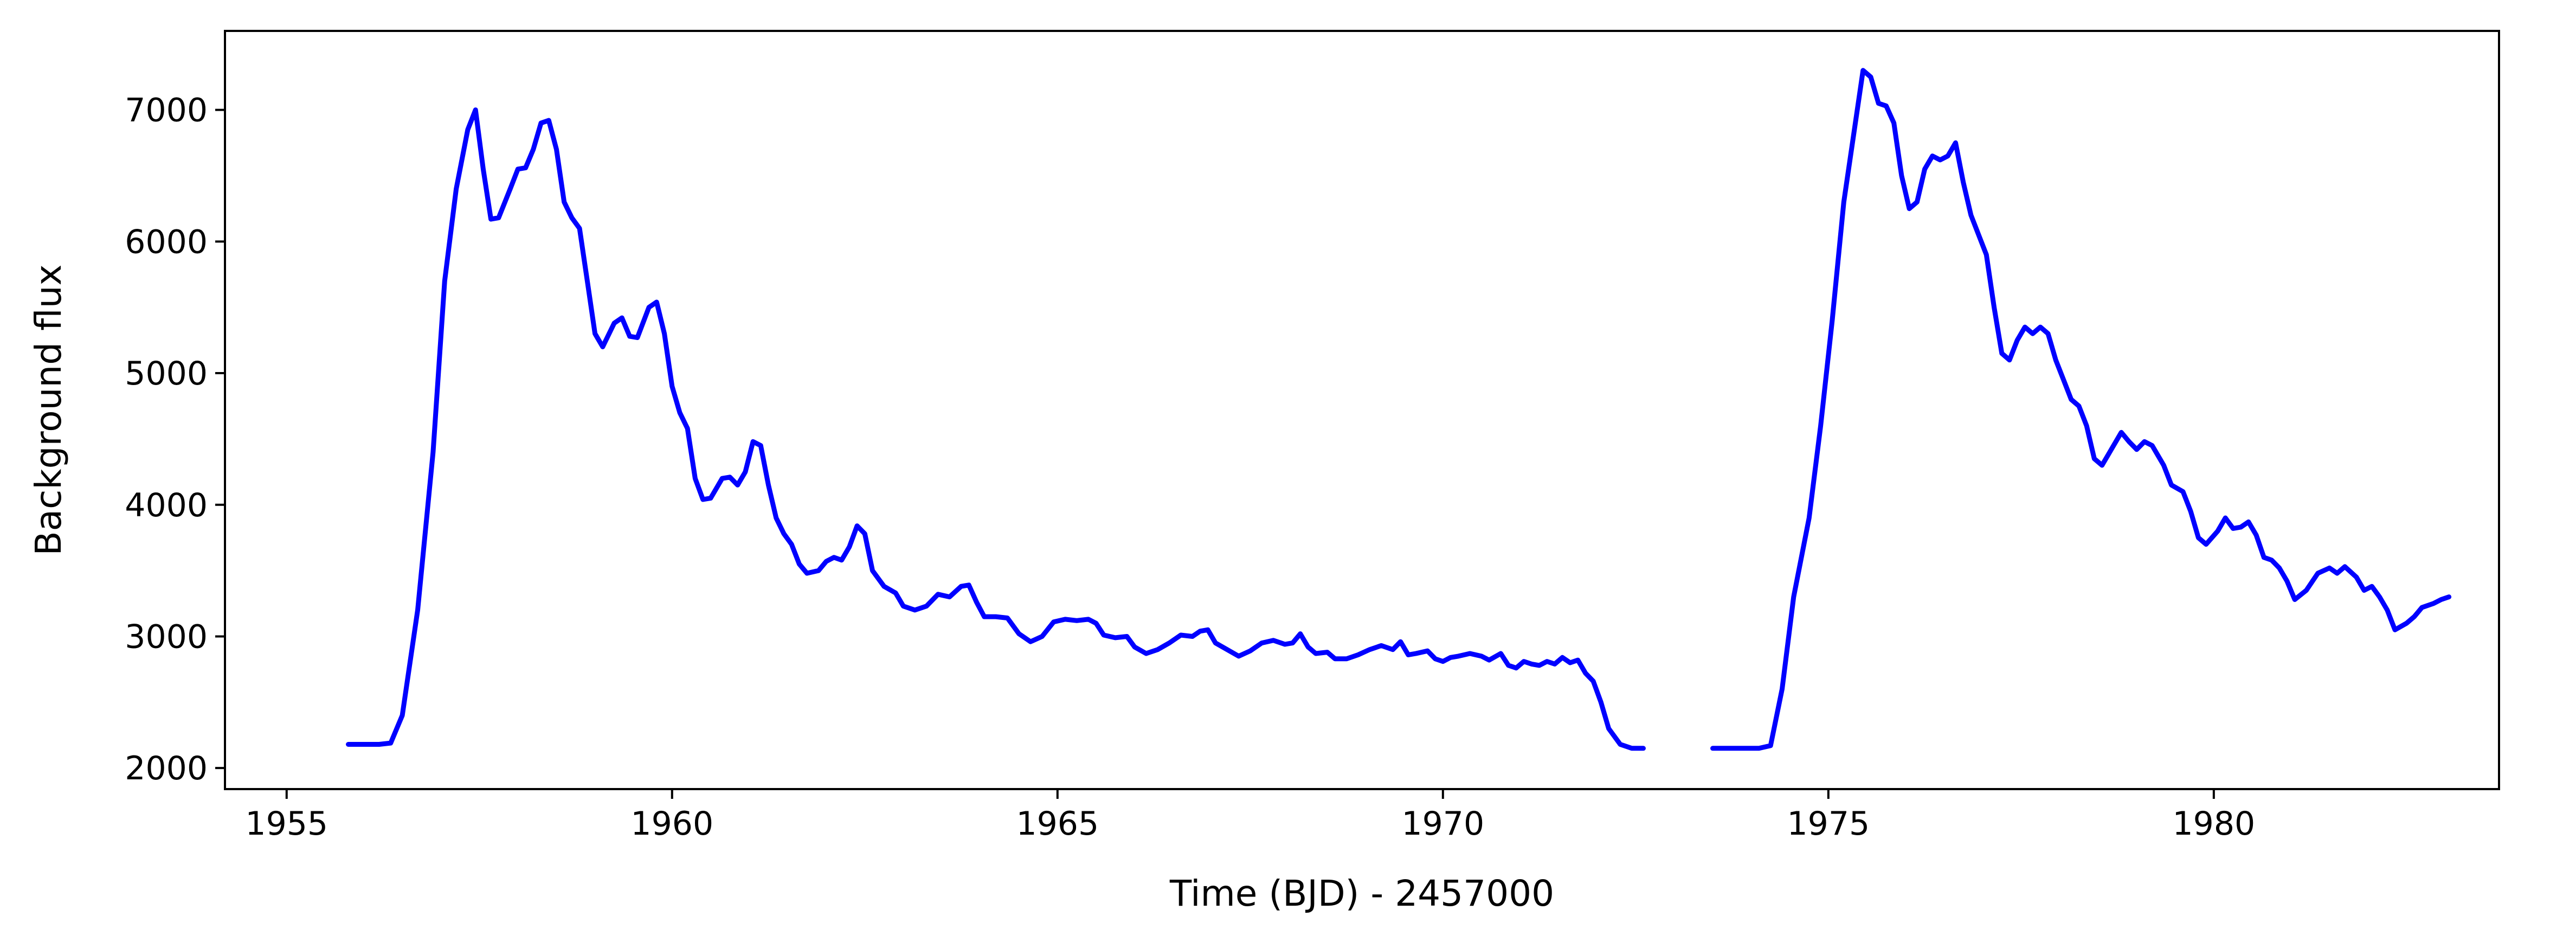  Describe the element at coordinates (1250, 816) in the screenshot. I see `x-axis-ticks: 1955 1960 1965 1970 1975 1980` at that location.